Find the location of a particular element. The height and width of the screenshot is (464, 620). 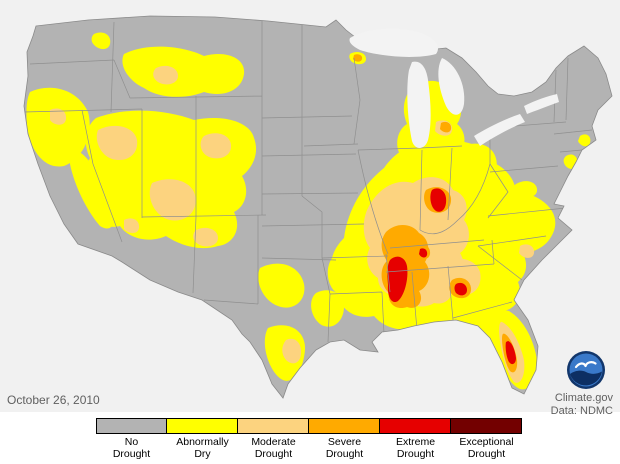

legend-item-exceptional-drought: Exceptional Drought is located at coordinates (486, 439).